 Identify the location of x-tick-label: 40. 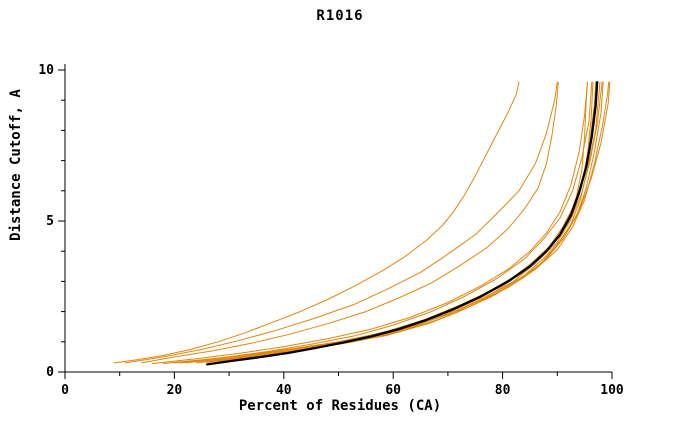
(284, 390).